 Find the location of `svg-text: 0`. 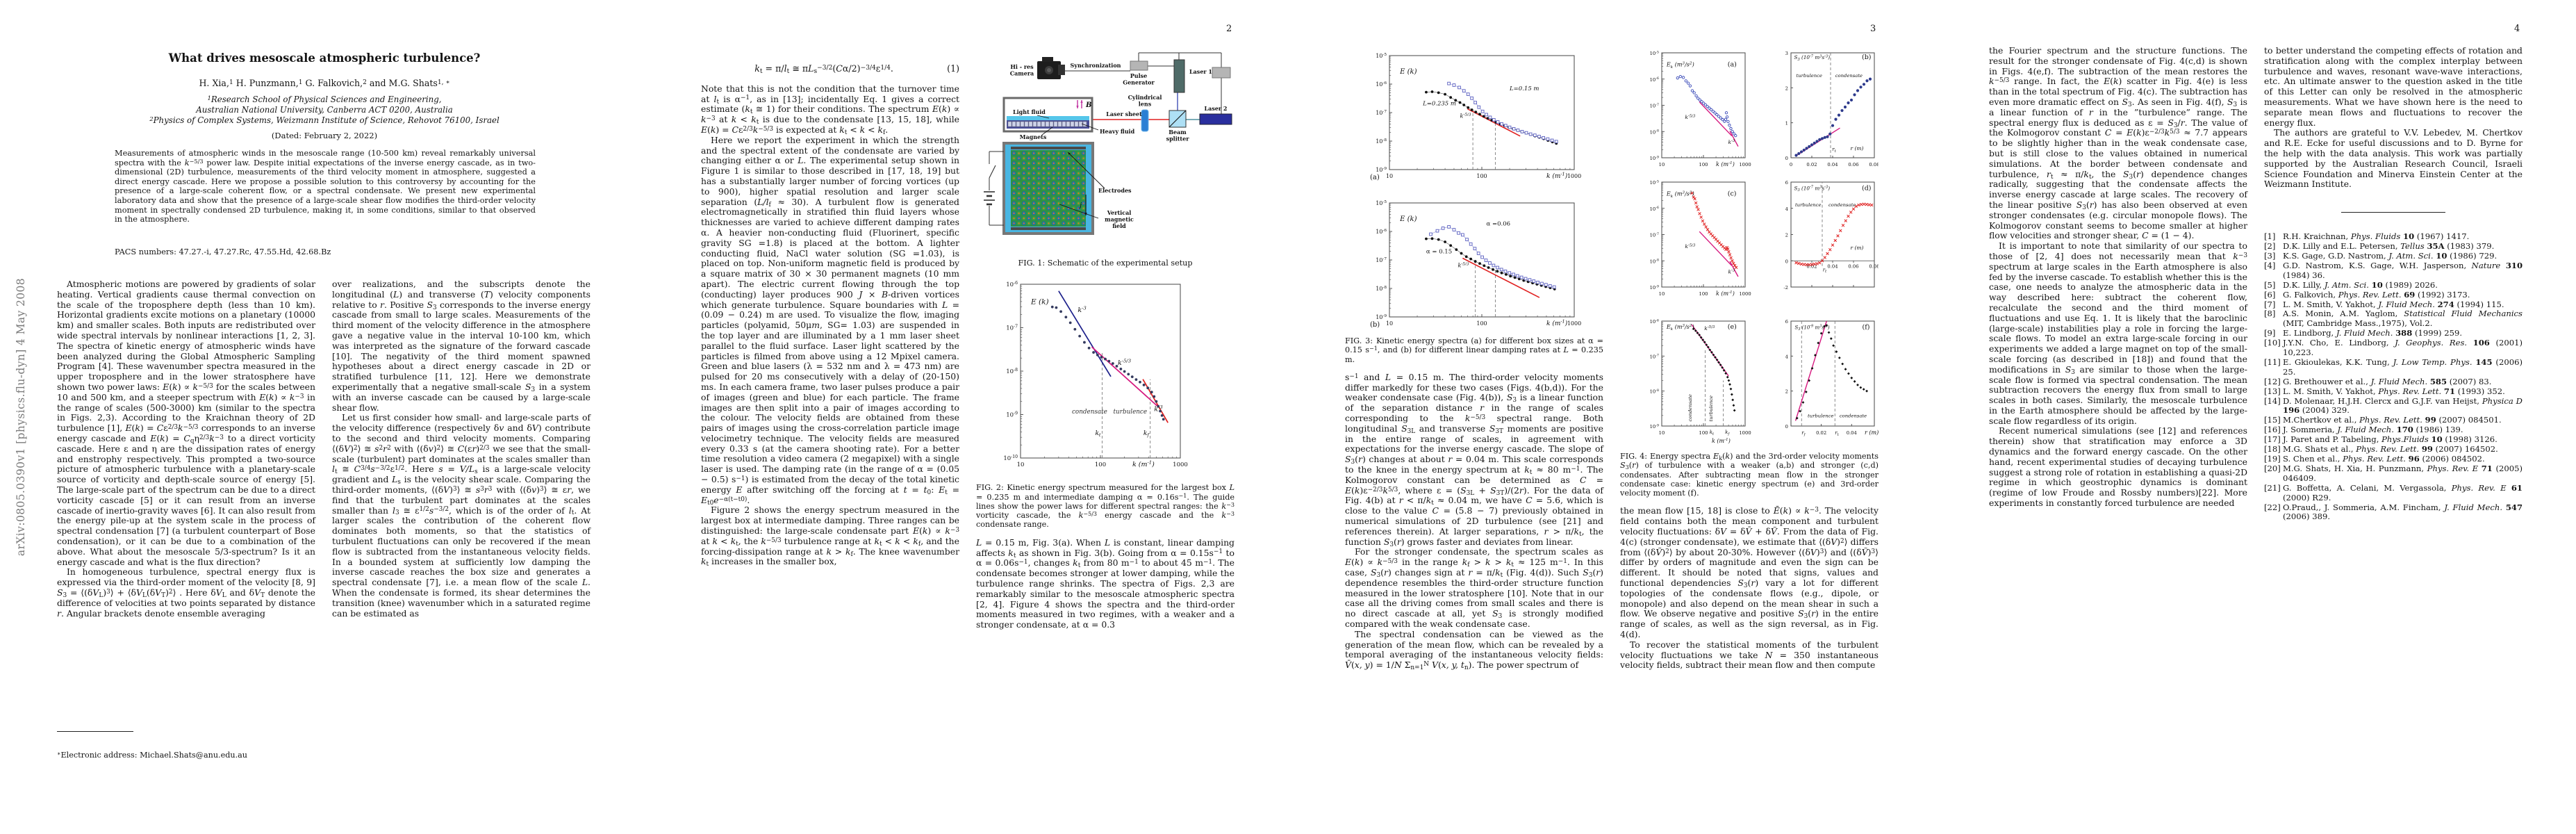

svg-text: 0 is located at coordinates (1791, 164).